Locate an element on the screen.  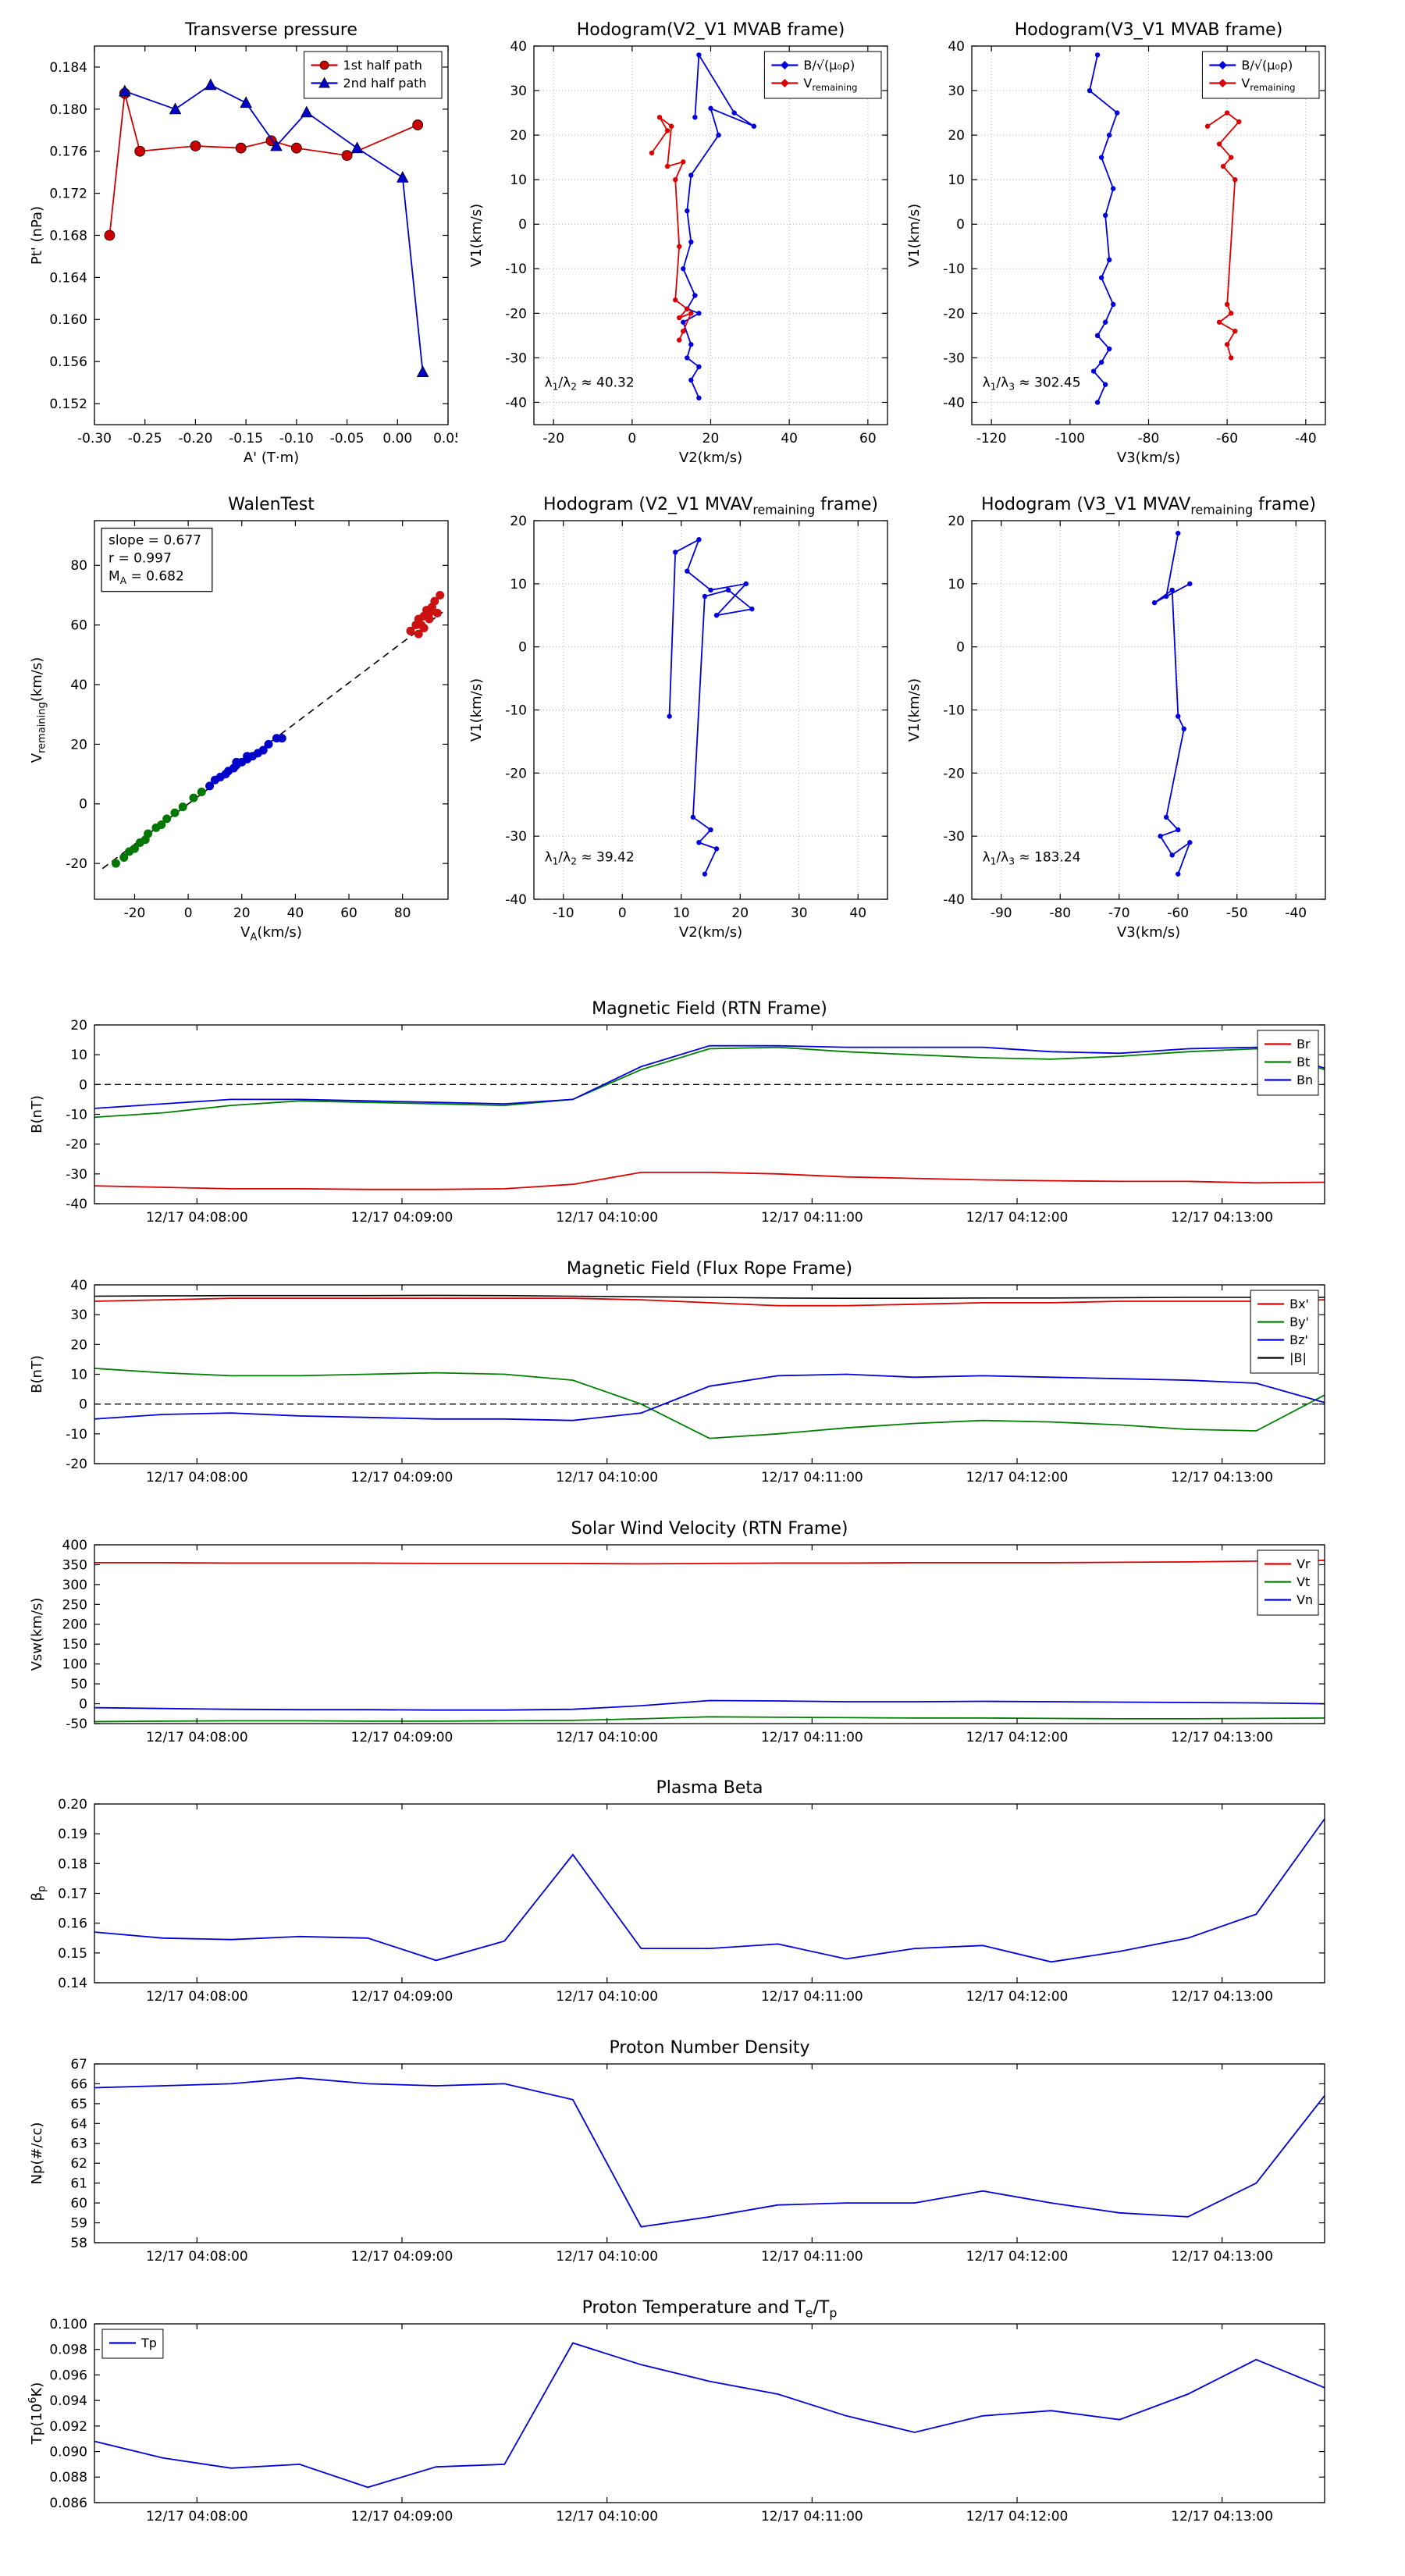
transverse-pressure-xtick-label: -0.10 is located at coordinates (296, 439).